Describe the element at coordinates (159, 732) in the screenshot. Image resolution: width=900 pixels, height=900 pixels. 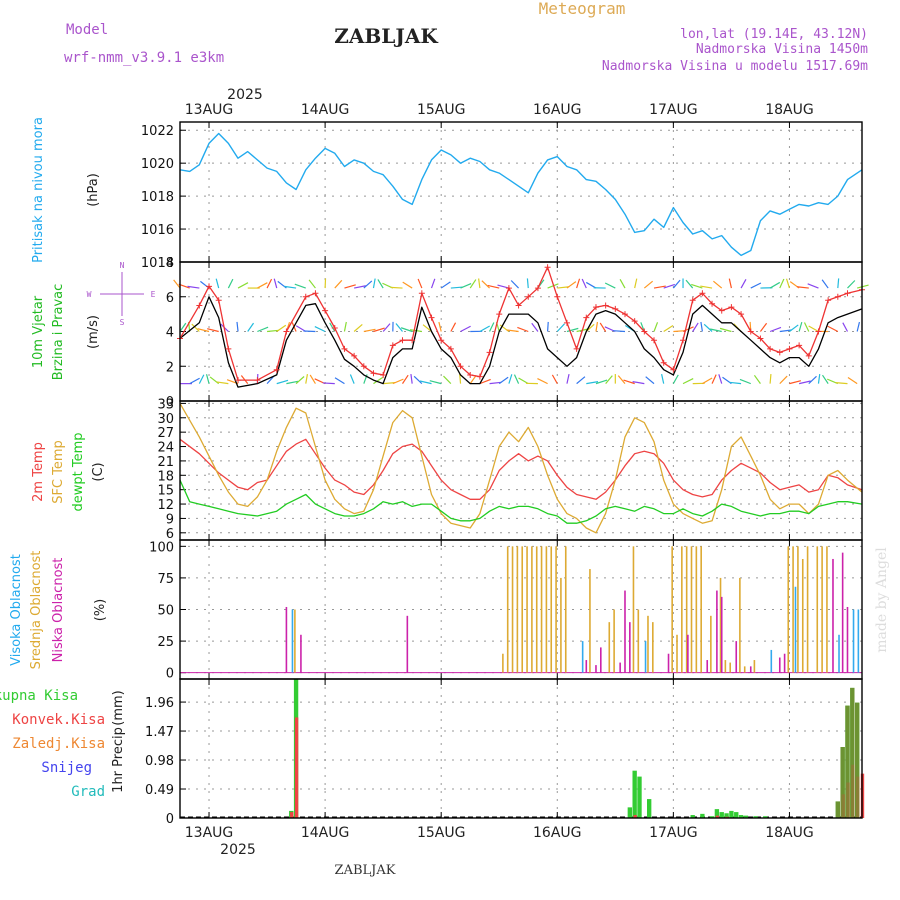
I see `tick-label: 1.47` at that location.